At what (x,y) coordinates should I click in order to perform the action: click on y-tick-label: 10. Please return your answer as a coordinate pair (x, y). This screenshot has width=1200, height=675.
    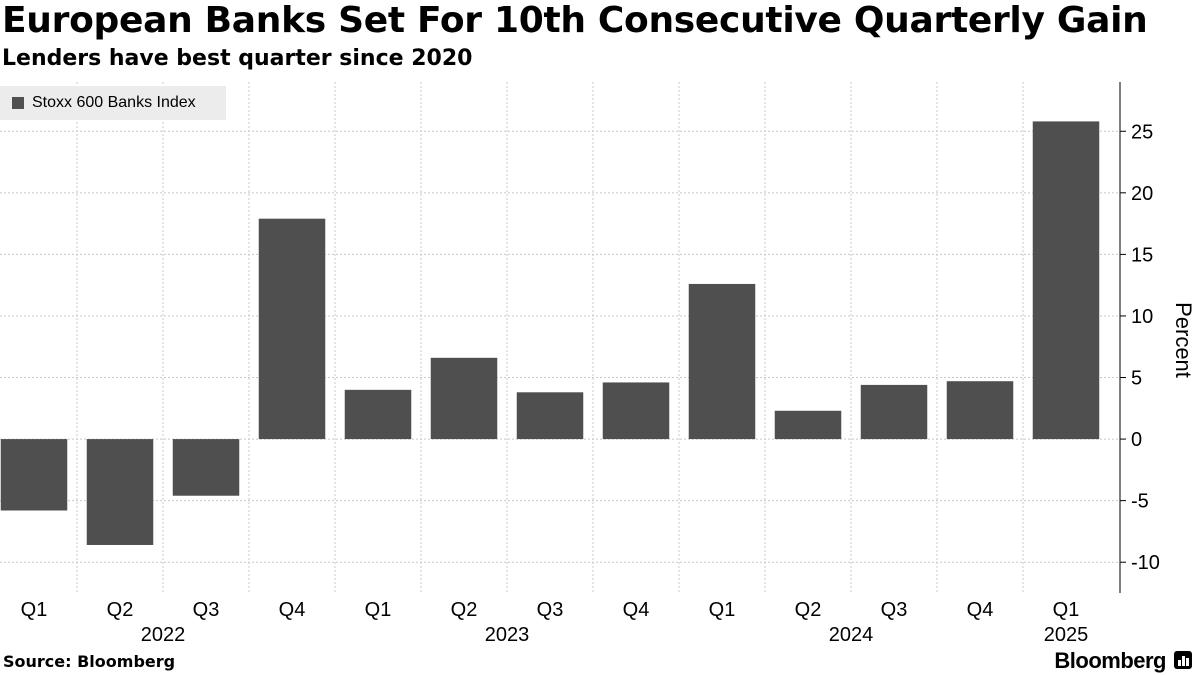
    Looking at the image, I should click on (1142, 317).